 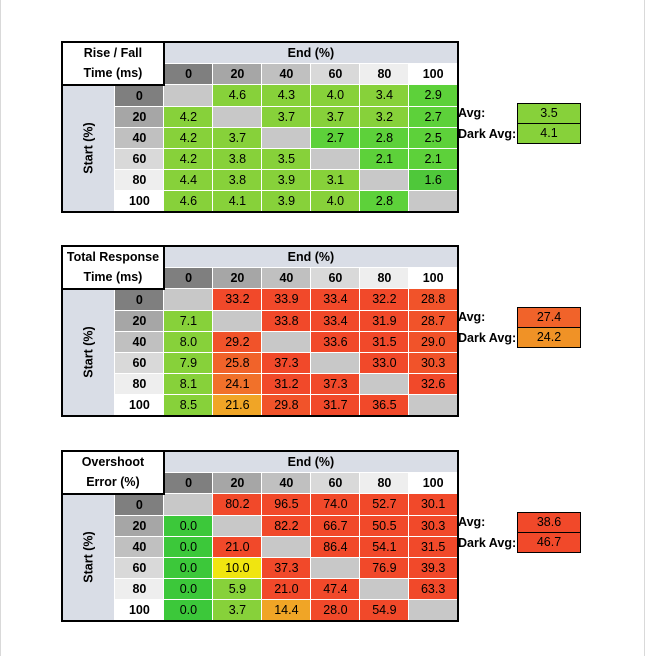 I want to click on heatmap-cell: 32.2, so click(x=384, y=299).